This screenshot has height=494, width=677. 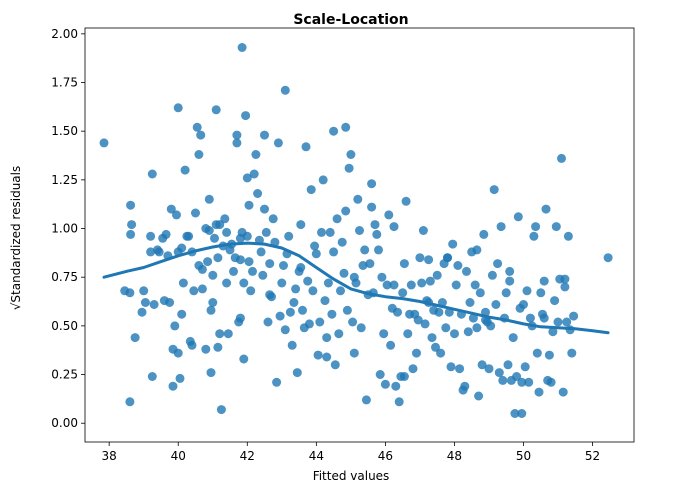 I want to click on y-tick-label: 0.75, so click(x=64, y=277).